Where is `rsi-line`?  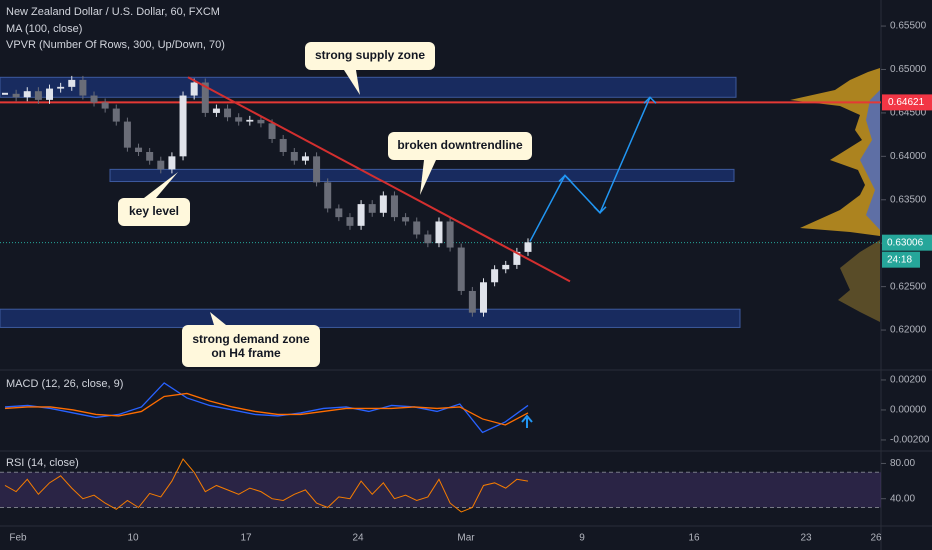
rsi-line is located at coordinates (266, 485).